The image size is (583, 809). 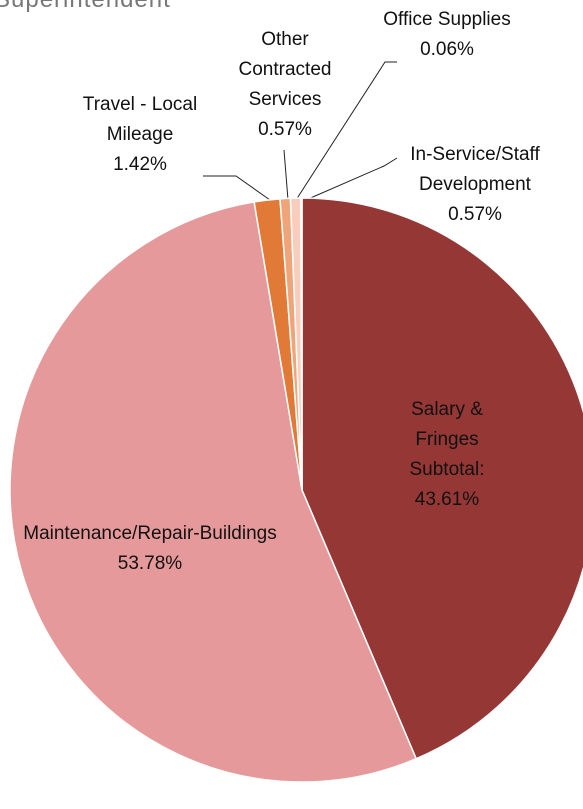 What do you see at coordinates (150, 533) in the screenshot?
I see `category-name: Maintenance/Repair-Buildings` at bounding box center [150, 533].